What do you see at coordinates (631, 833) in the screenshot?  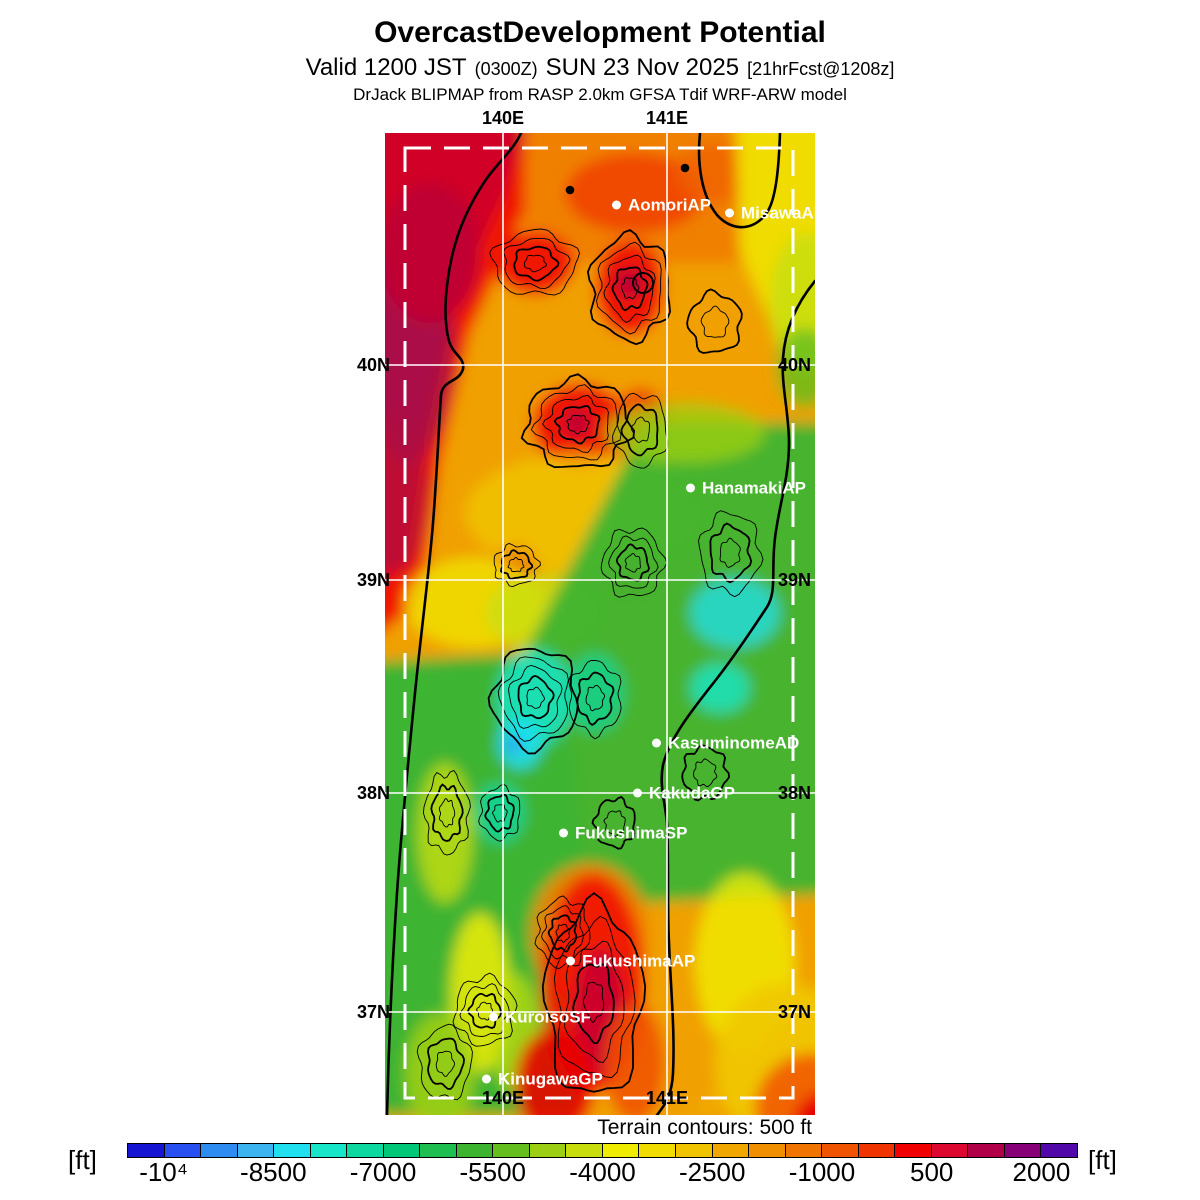 I see `station-label: FukushimaSP` at bounding box center [631, 833].